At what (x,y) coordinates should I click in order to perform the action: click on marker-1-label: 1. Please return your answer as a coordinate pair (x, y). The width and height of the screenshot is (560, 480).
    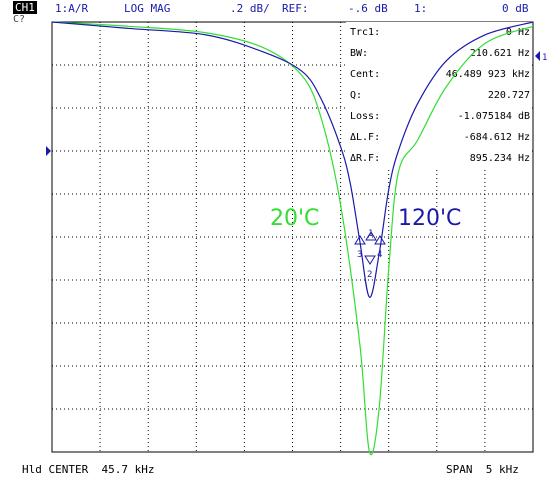
    Looking at the image, I should click on (370, 234).